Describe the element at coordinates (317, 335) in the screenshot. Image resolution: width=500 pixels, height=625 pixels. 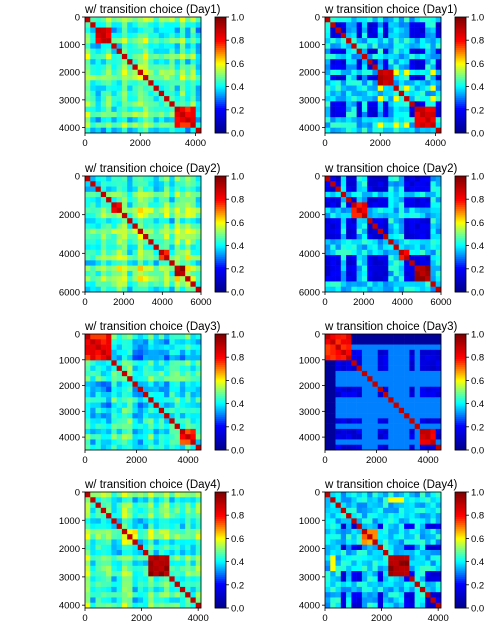
I see `y-tick-label: 0` at that location.